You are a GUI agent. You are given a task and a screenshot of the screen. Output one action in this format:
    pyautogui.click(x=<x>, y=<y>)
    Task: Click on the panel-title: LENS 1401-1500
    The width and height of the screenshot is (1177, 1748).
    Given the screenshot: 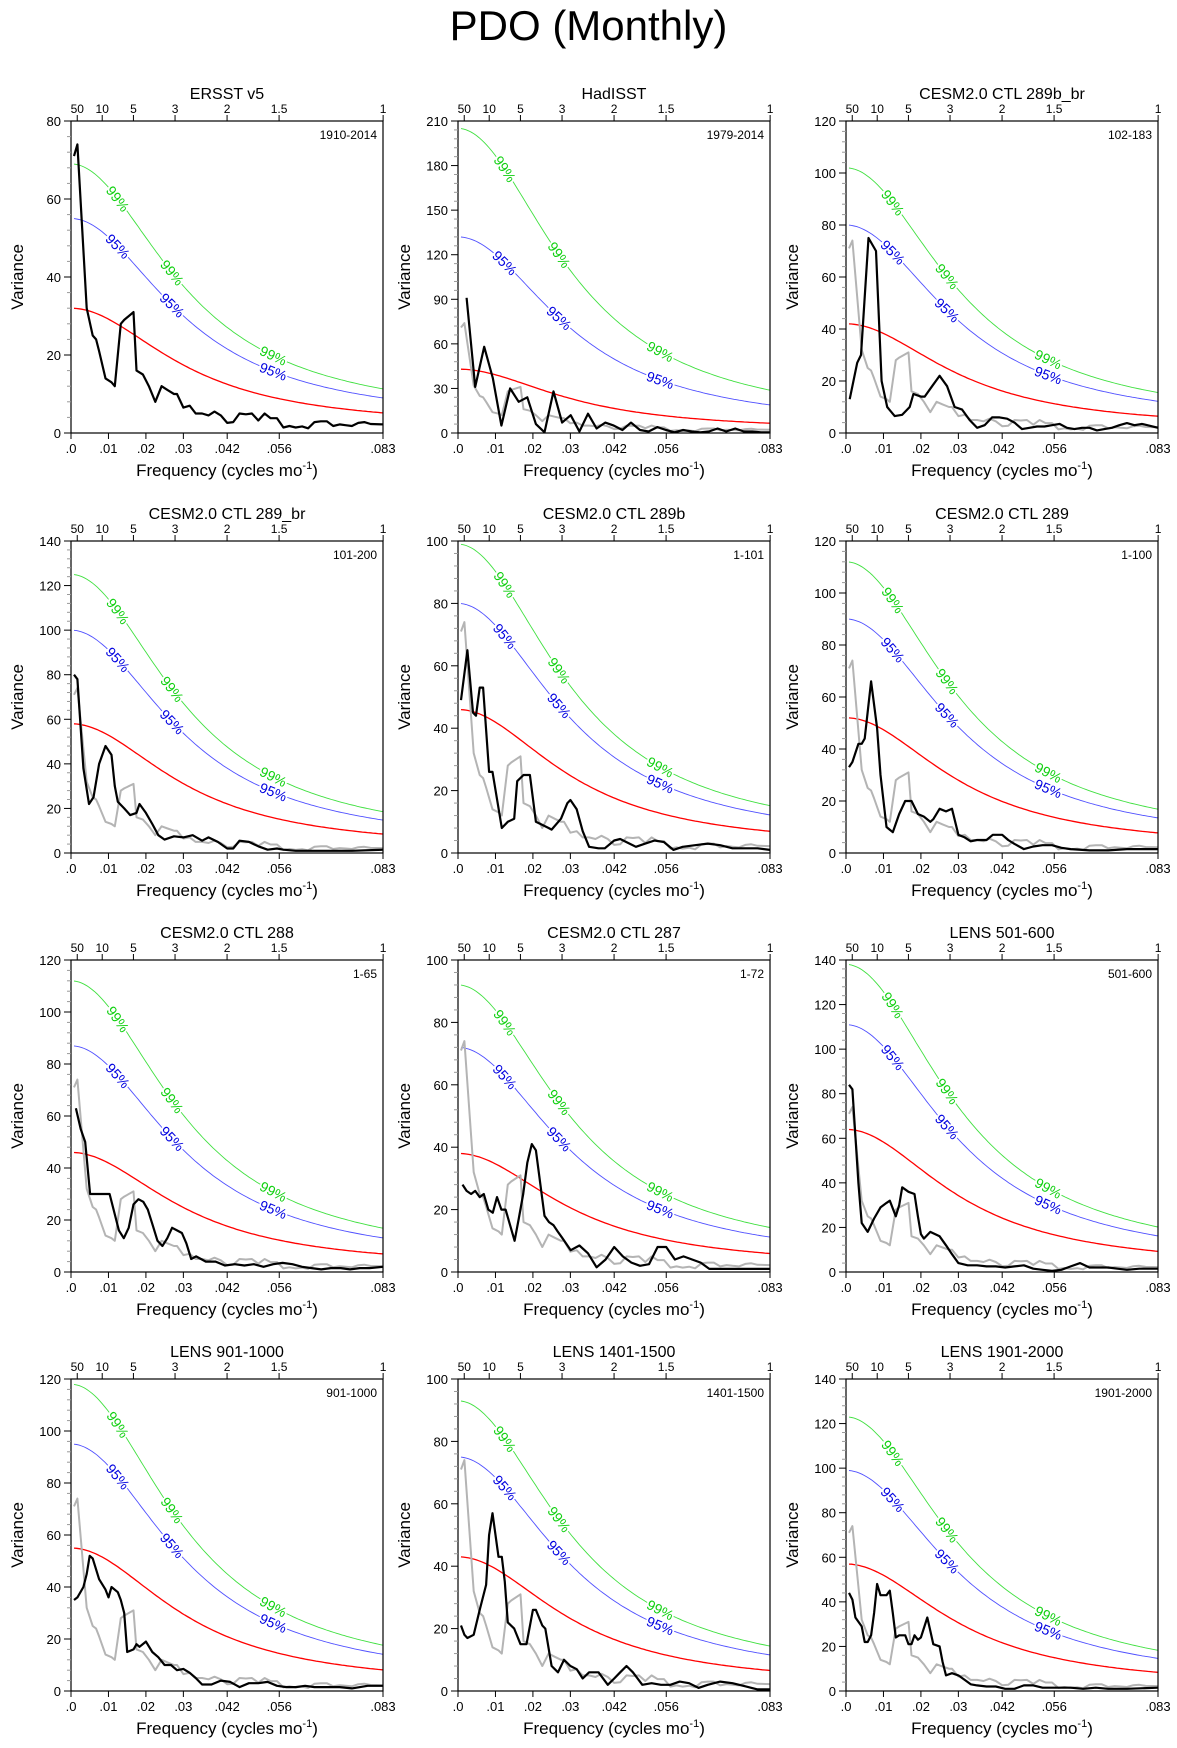 What is the action you would take?
    pyautogui.click(x=614, y=1352)
    